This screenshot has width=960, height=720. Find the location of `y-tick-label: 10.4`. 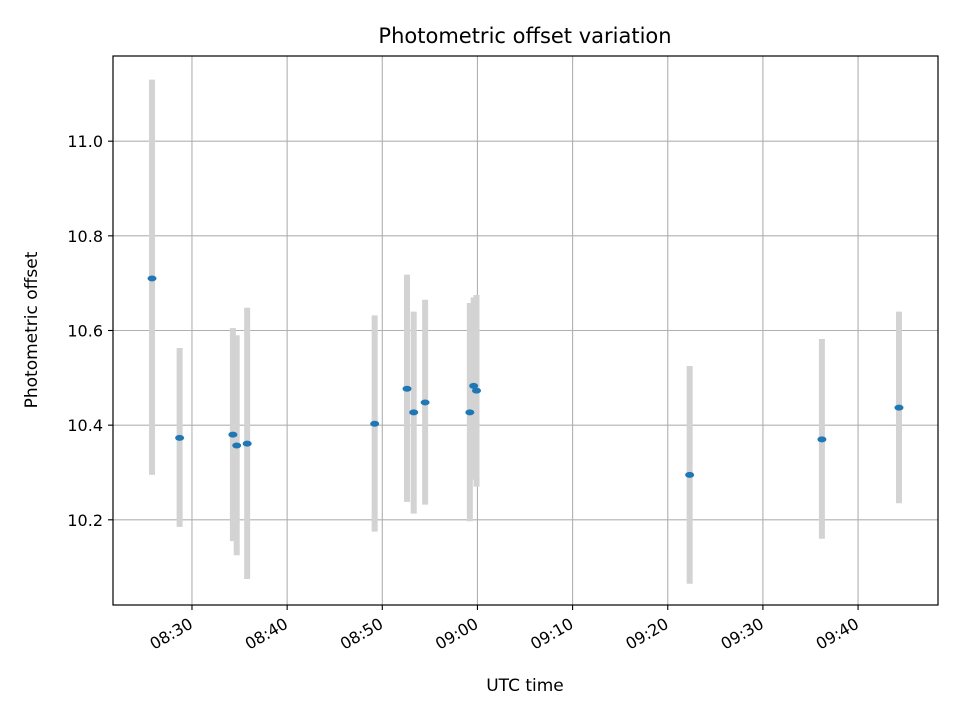

y-tick-label: 10.4 is located at coordinates (85, 425).